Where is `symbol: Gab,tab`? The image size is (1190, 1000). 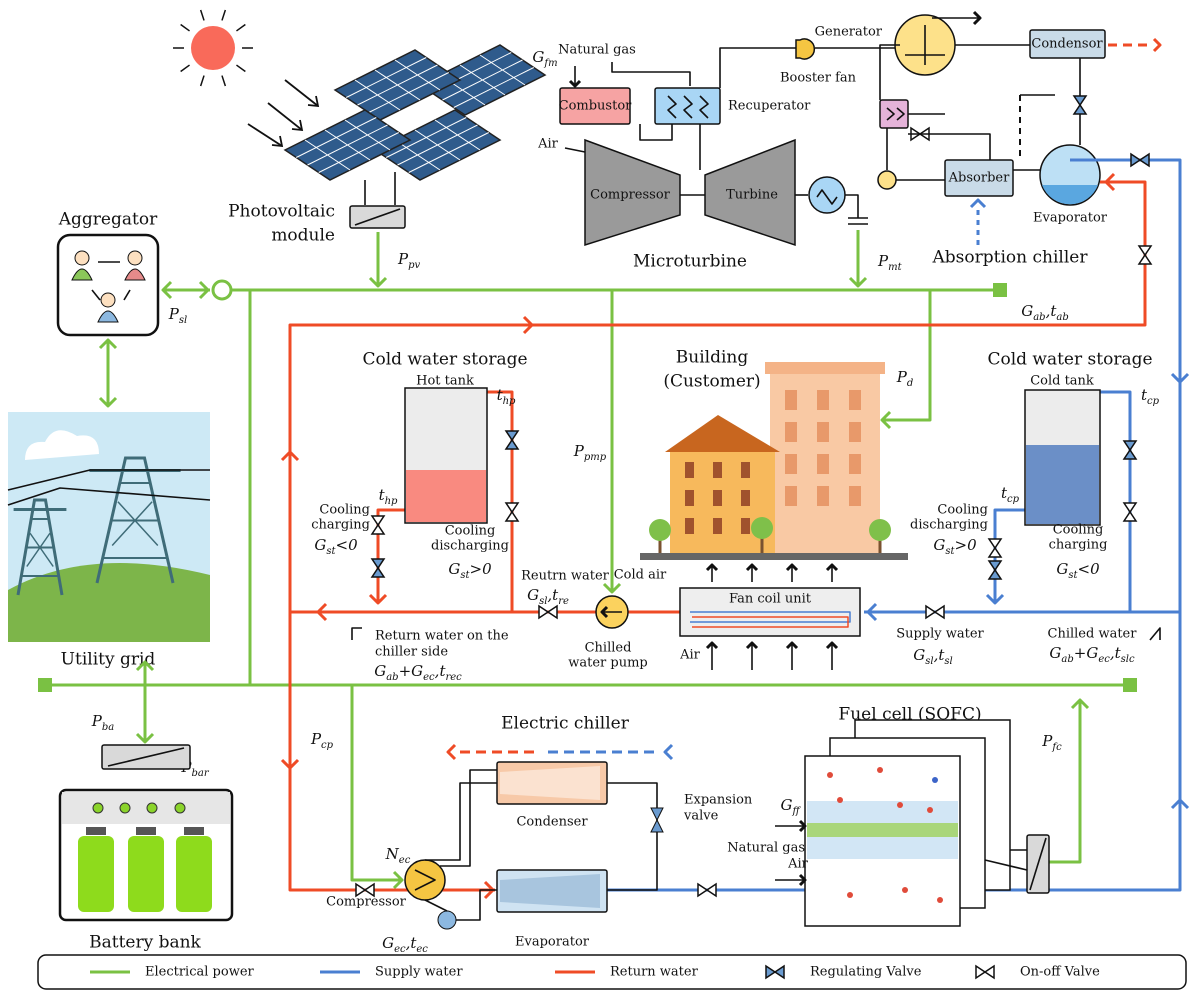 symbol: Gab,tab is located at coordinates (1045, 312).